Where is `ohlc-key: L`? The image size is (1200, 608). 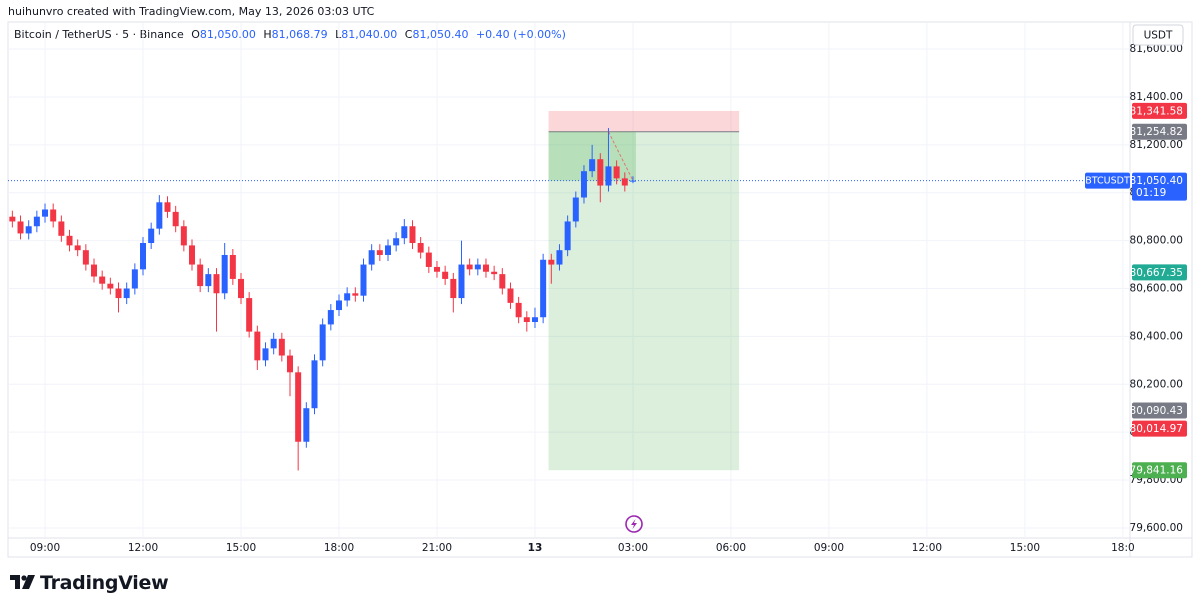
ohlc-key: L is located at coordinates (338, 34).